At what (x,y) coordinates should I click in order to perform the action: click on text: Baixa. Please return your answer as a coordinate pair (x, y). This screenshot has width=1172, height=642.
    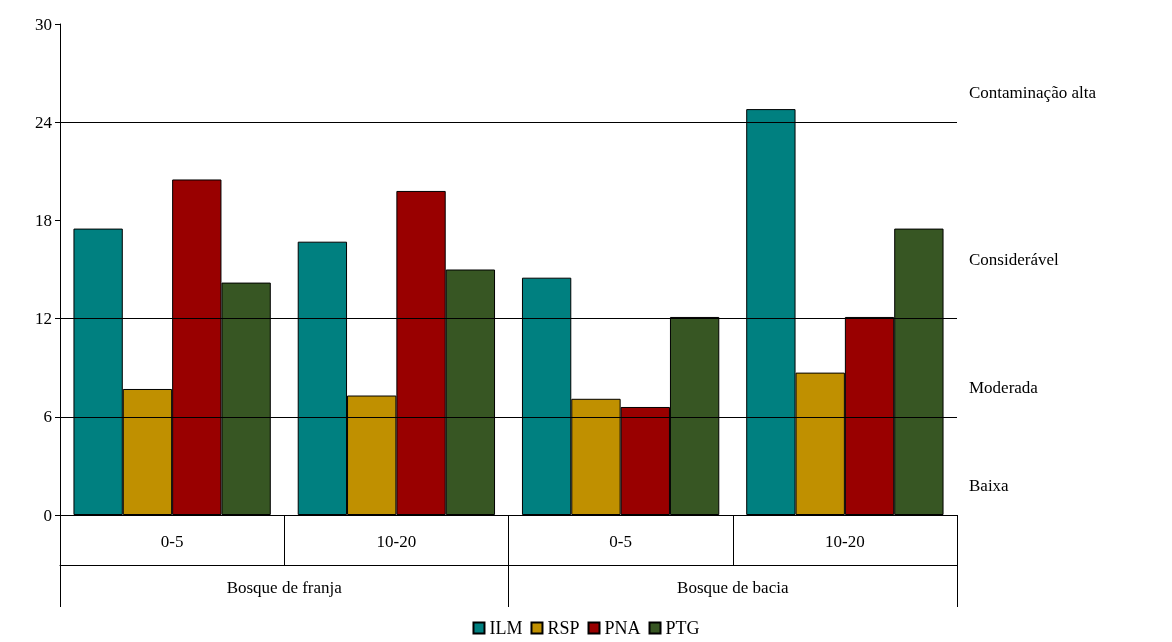
    Looking at the image, I should click on (989, 486).